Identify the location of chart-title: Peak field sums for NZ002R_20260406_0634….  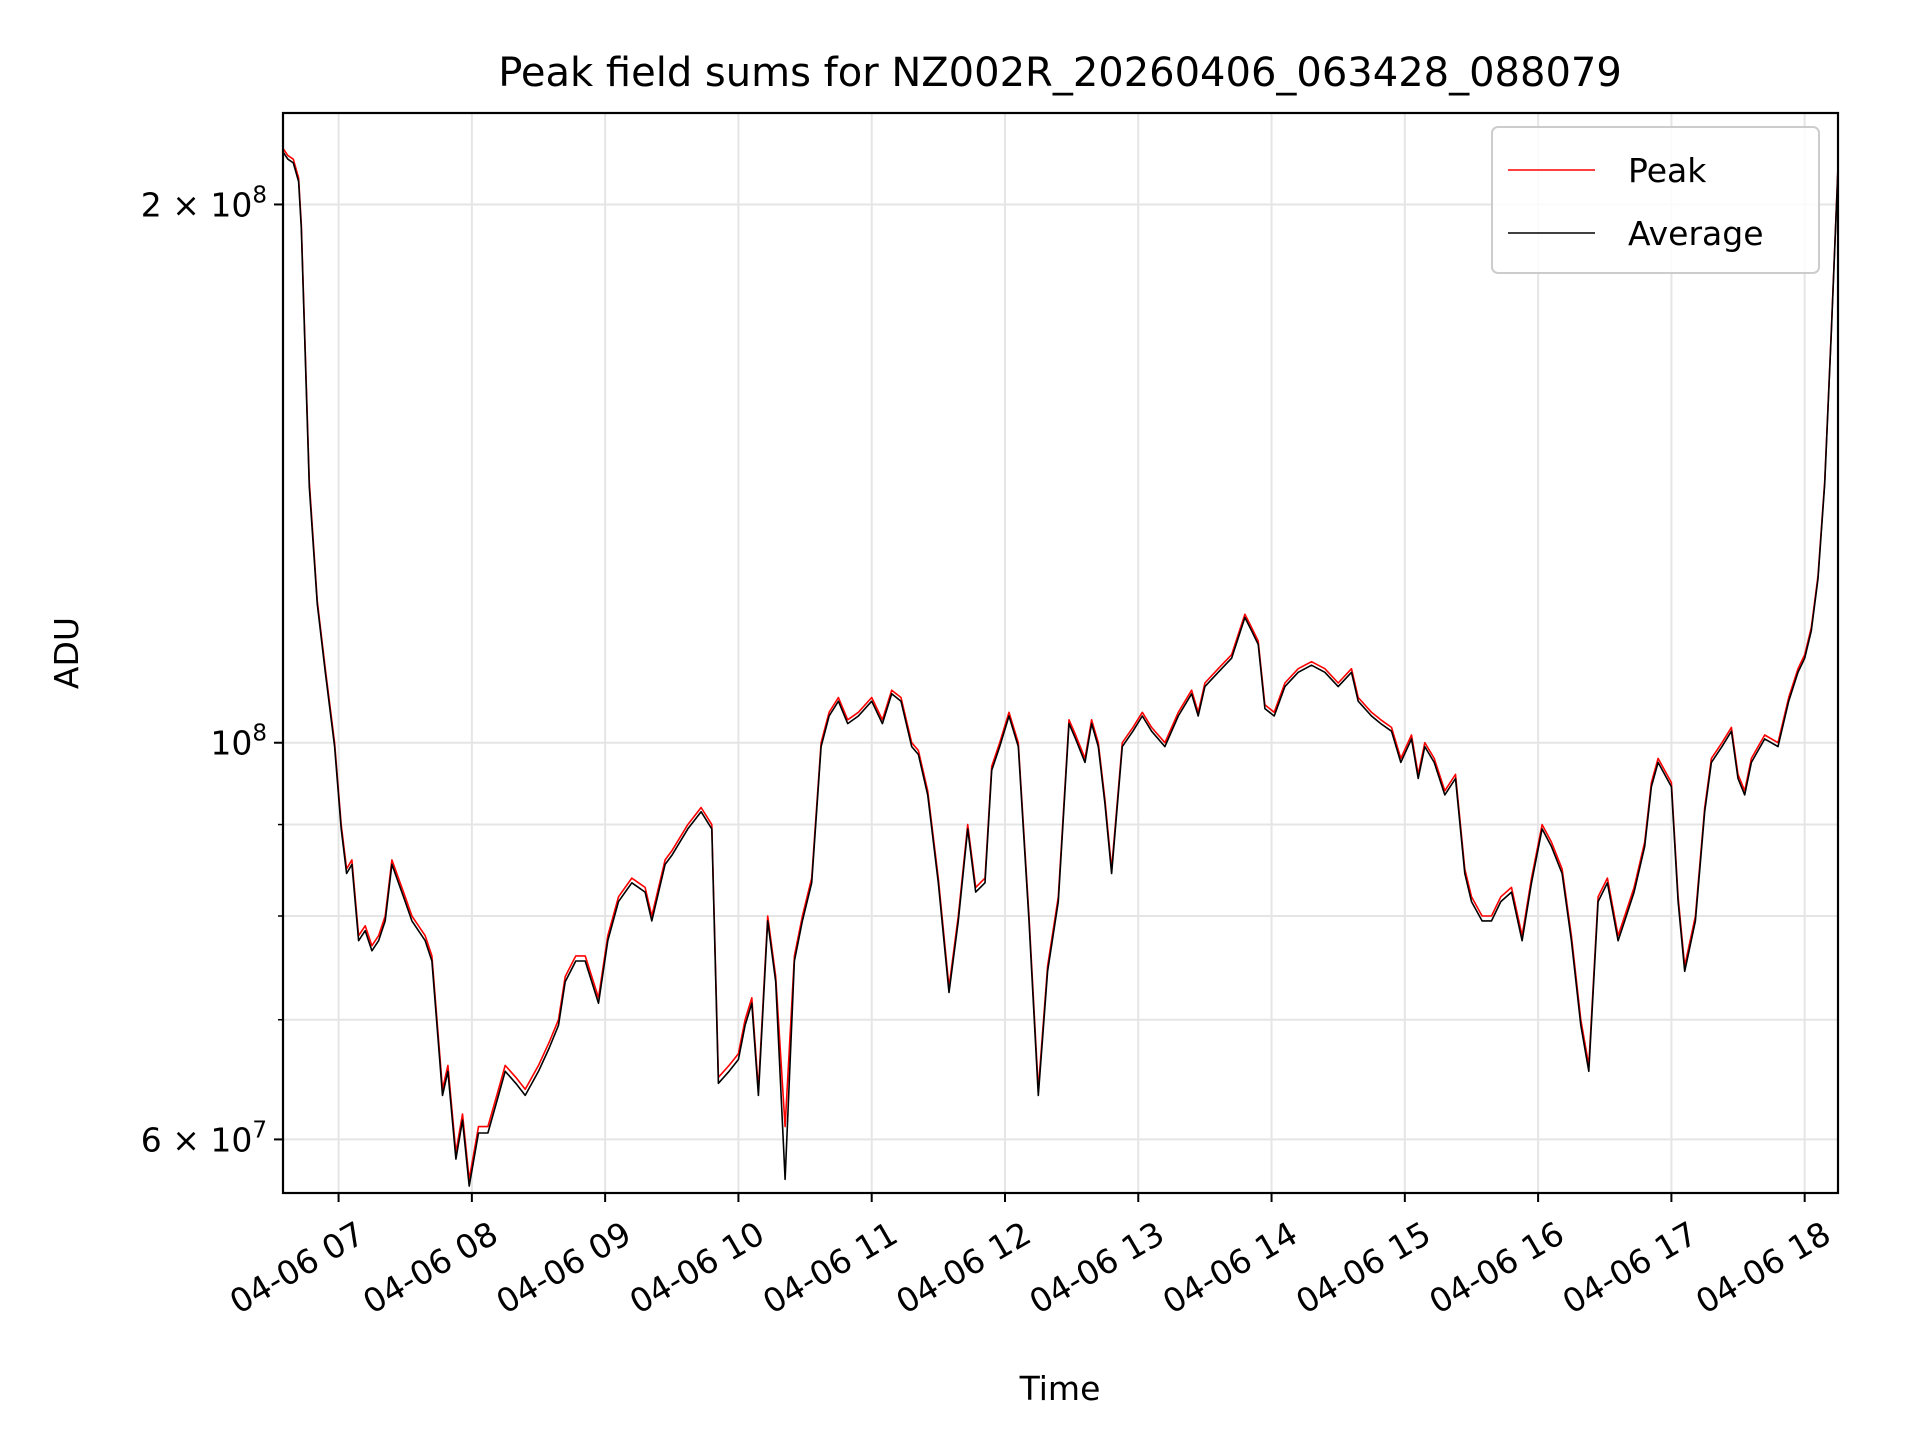
(1060, 73).